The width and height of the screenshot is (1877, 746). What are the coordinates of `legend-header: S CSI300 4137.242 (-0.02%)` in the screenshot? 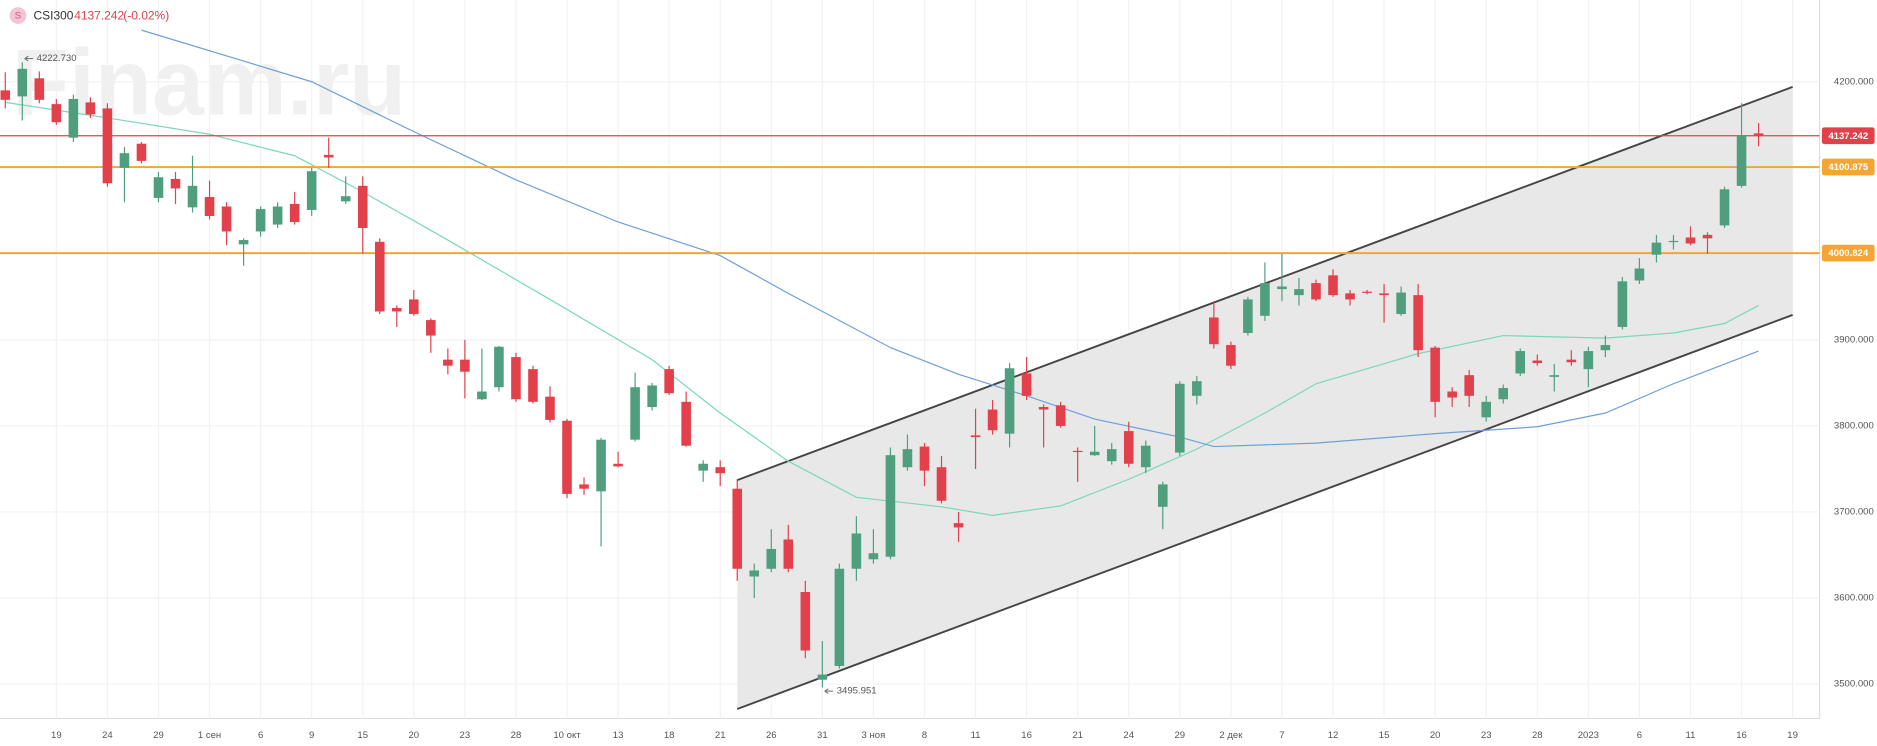 It's located at (89, 15).